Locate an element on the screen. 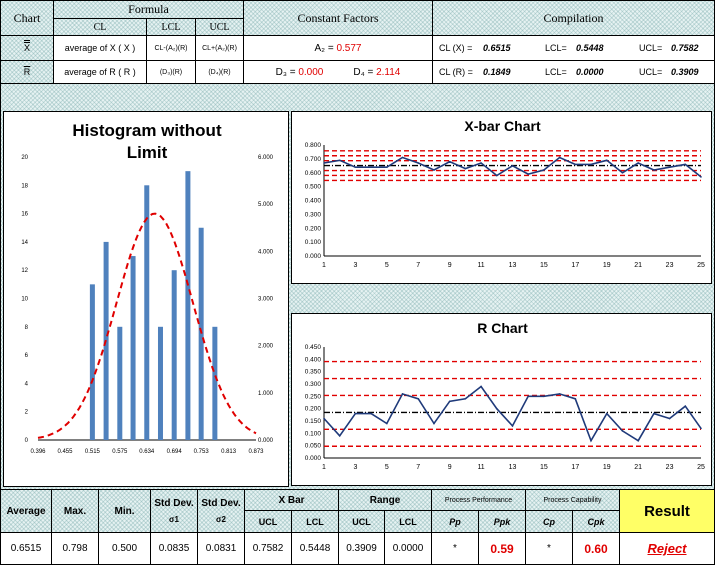 This screenshot has width=715, height=565. summary-range-ucl-header: UCL is located at coordinates (361, 521).